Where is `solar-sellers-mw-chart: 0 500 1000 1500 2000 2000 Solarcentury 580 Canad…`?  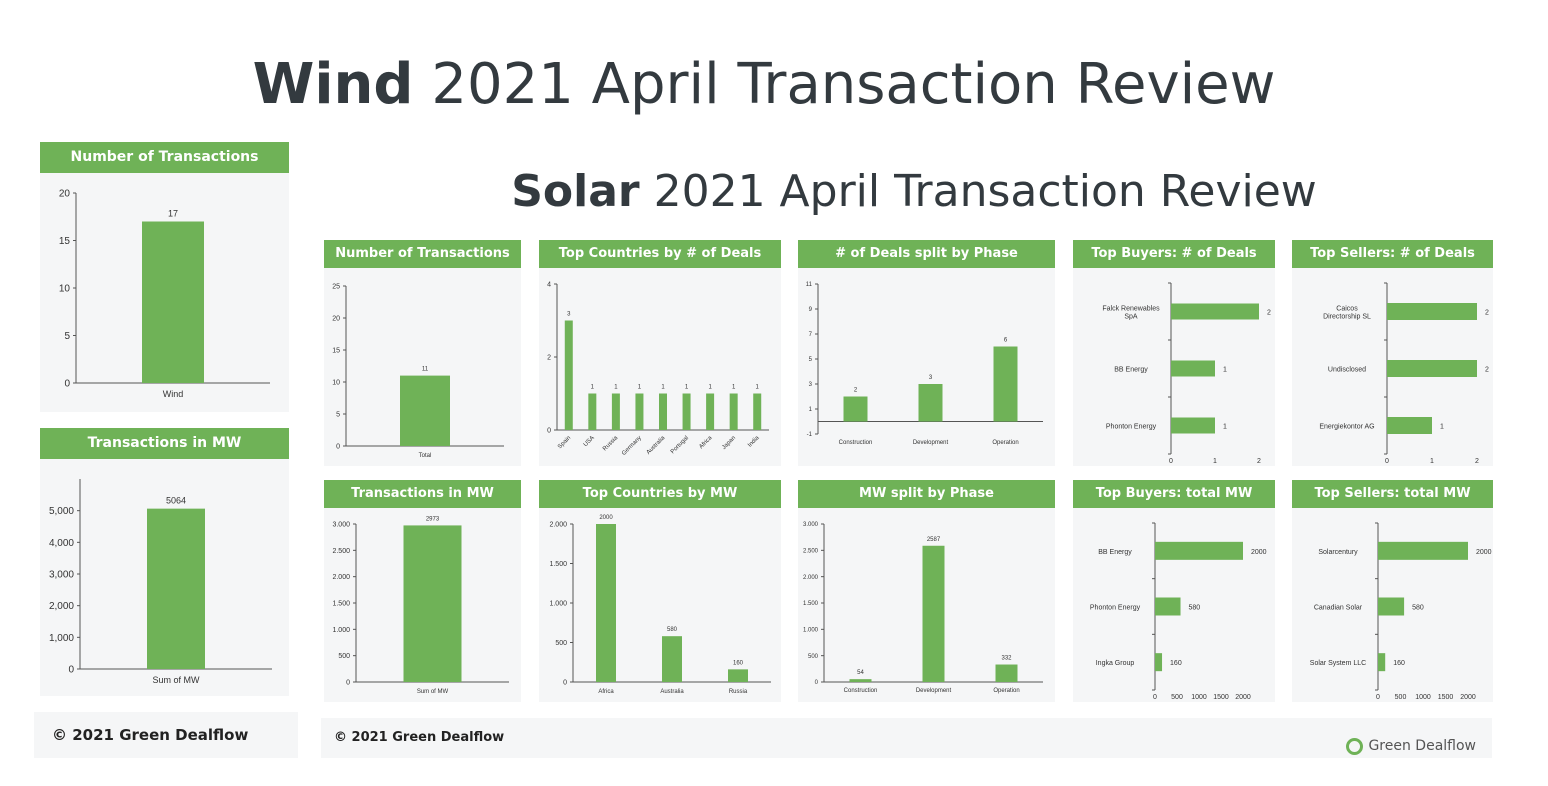
solar-sellers-mw-chart: 0 500 1000 1500 2000 2000 Solarcentury 580 Canad… is located at coordinates (1401, 611).